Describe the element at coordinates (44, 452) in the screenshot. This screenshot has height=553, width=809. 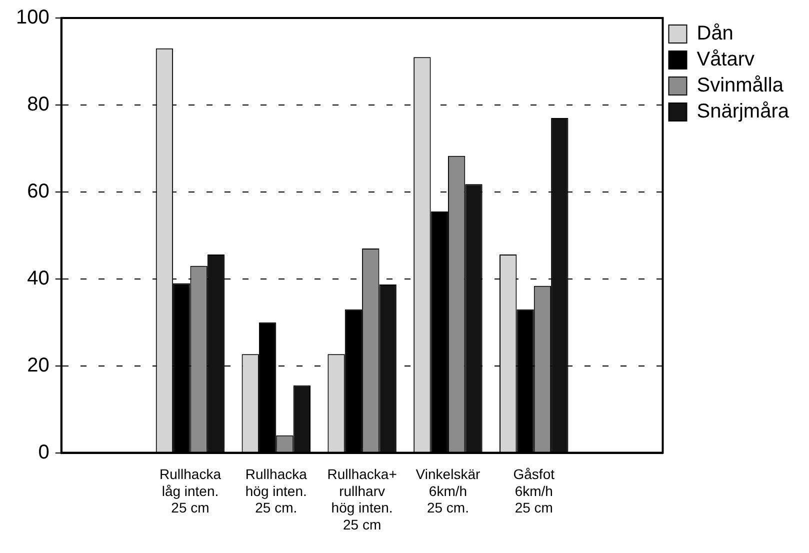
I see `y-tick-label: 0` at that location.